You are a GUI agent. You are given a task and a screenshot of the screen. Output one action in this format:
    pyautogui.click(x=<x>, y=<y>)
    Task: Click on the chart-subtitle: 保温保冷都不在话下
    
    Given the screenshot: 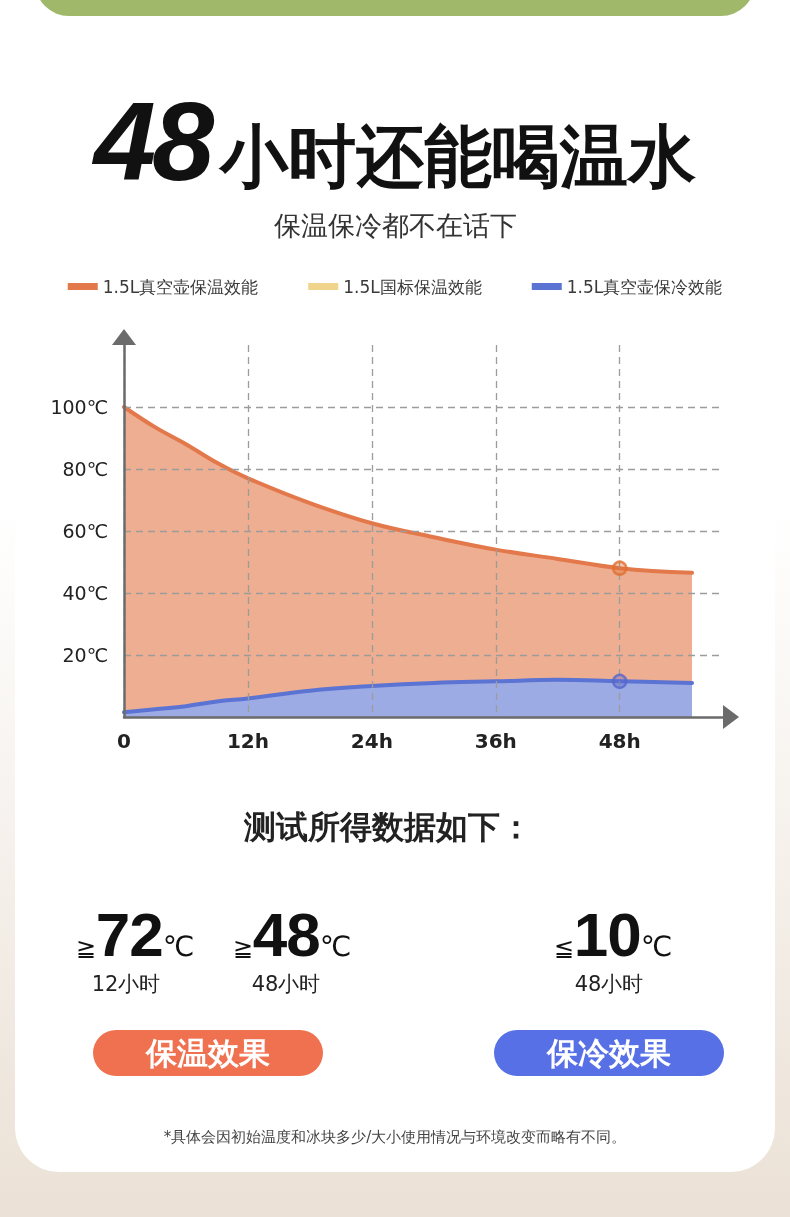 What is the action you would take?
    pyautogui.click(x=395, y=226)
    